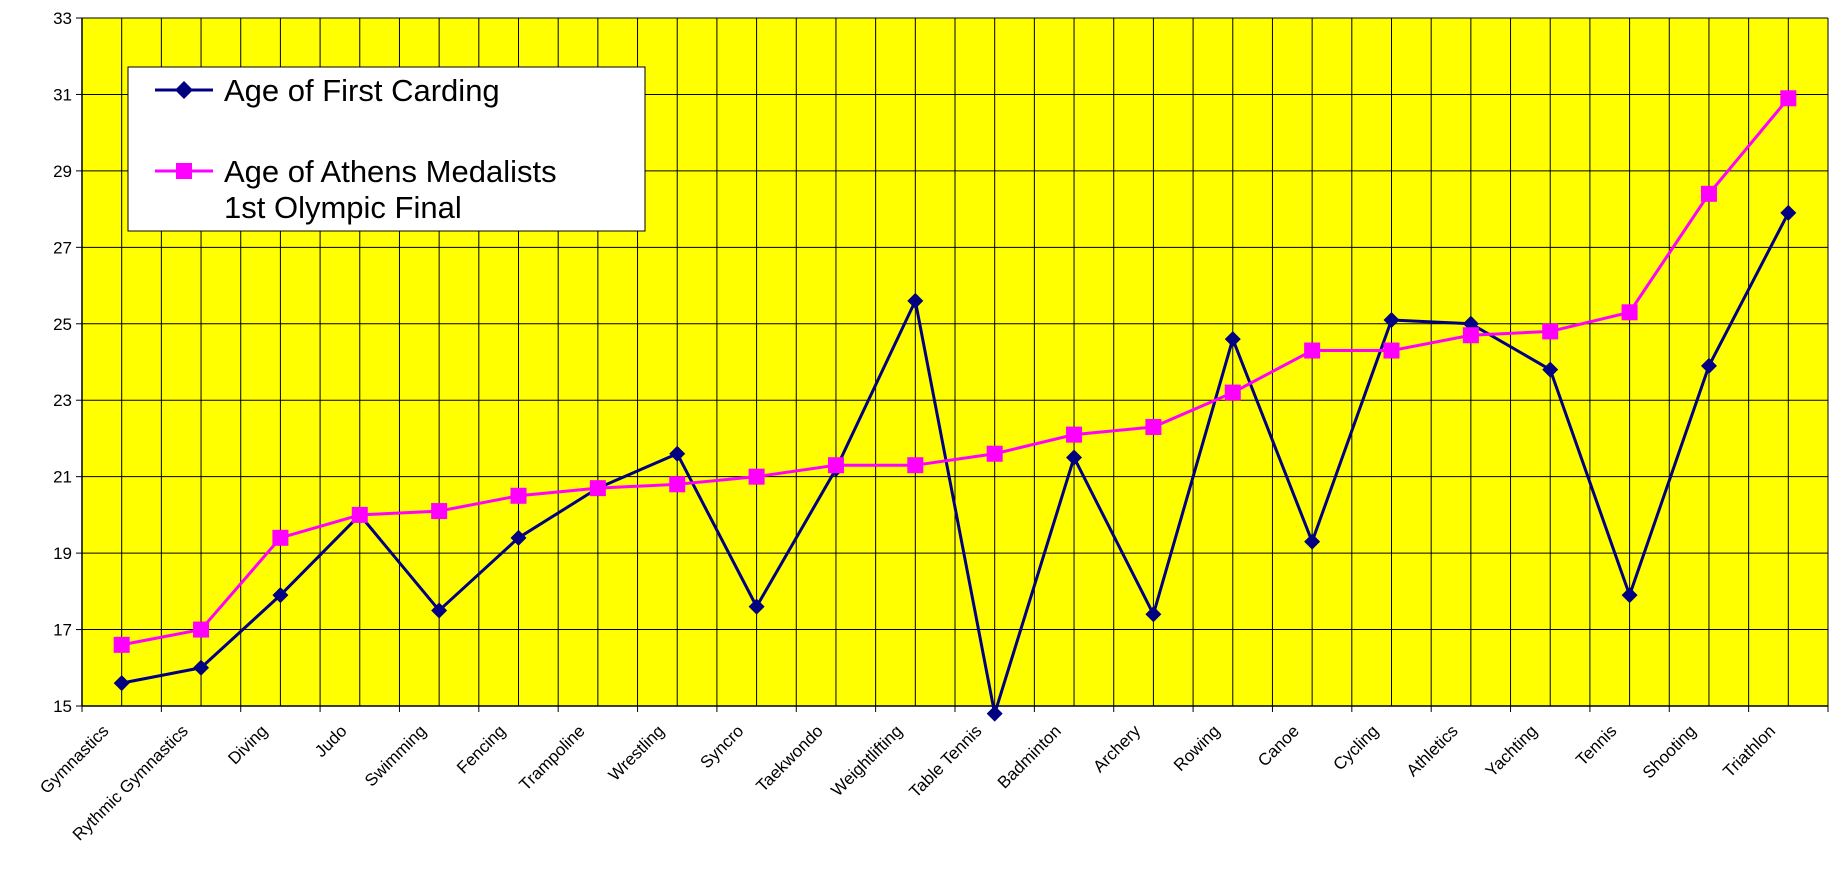  I want to click on legend-label-series-2-line-1: Age of Athens Medalists, so click(390, 171).